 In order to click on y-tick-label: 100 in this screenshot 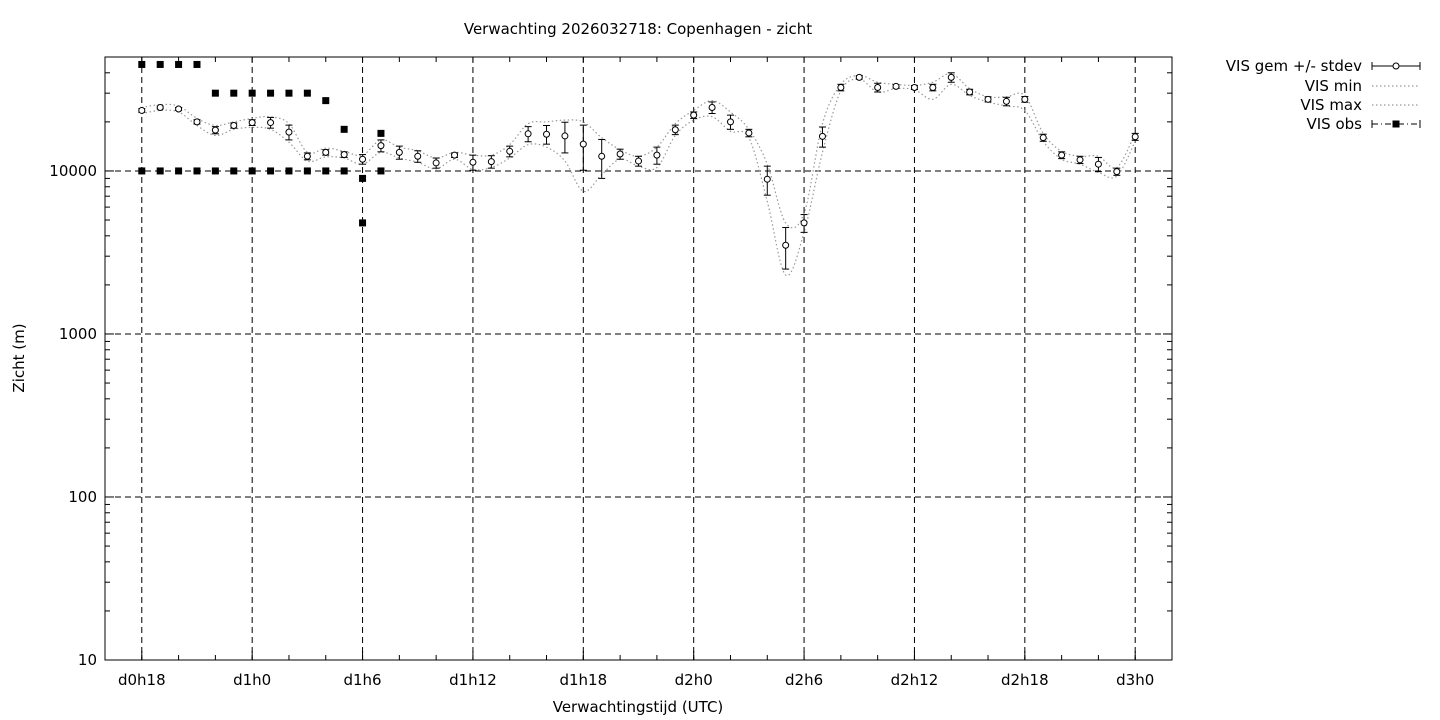, I will do `click(82, 497)`.